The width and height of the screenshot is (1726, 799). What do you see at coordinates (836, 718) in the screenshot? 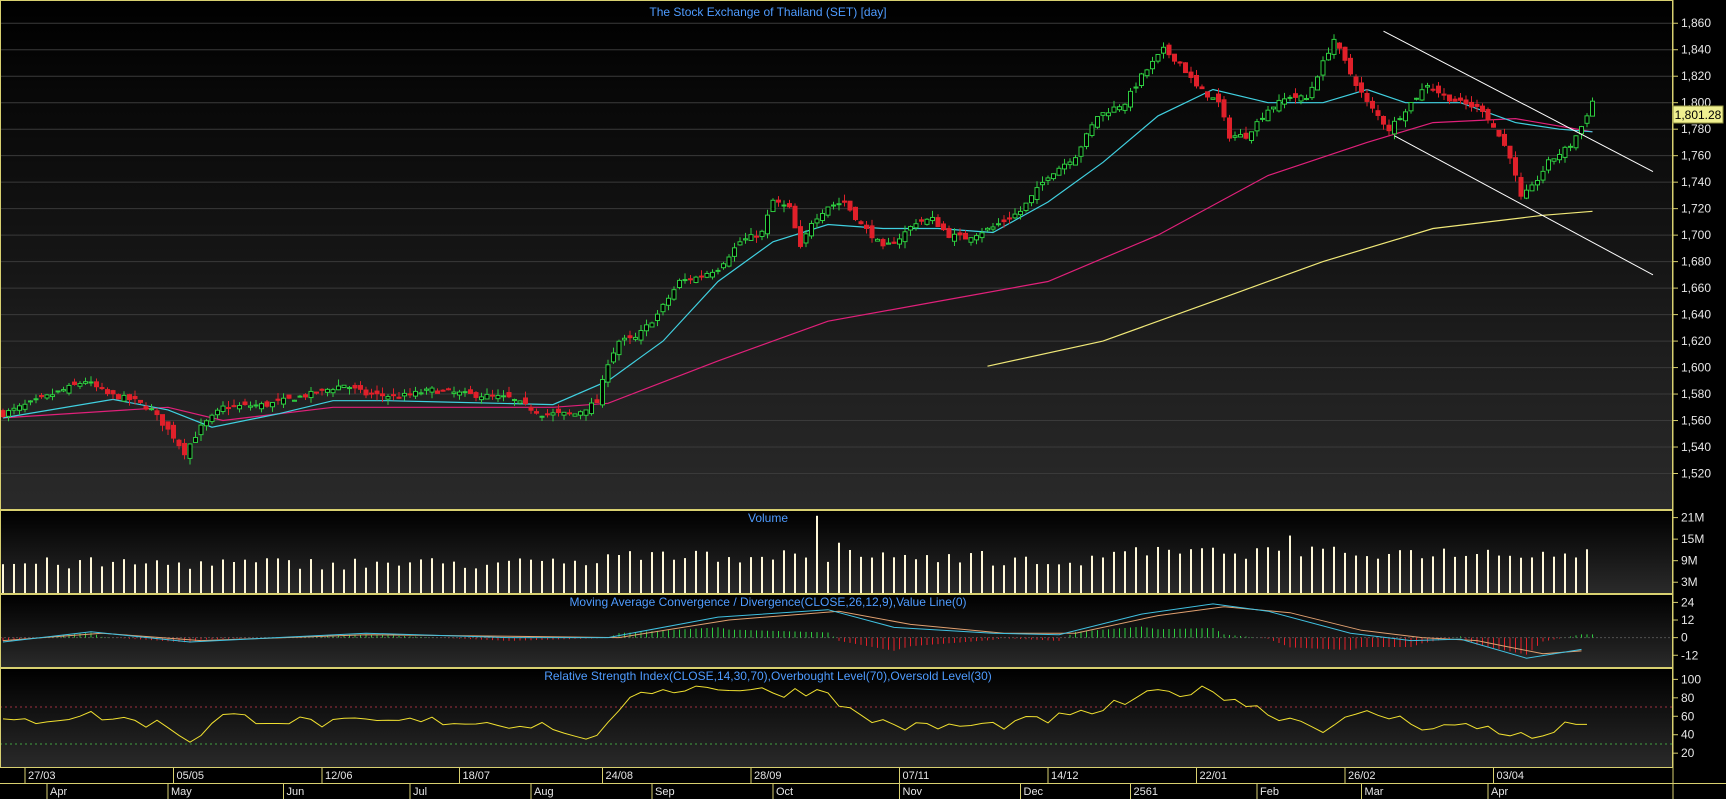
I see `rsi-panel-bg` at bounding box center [836, 718].